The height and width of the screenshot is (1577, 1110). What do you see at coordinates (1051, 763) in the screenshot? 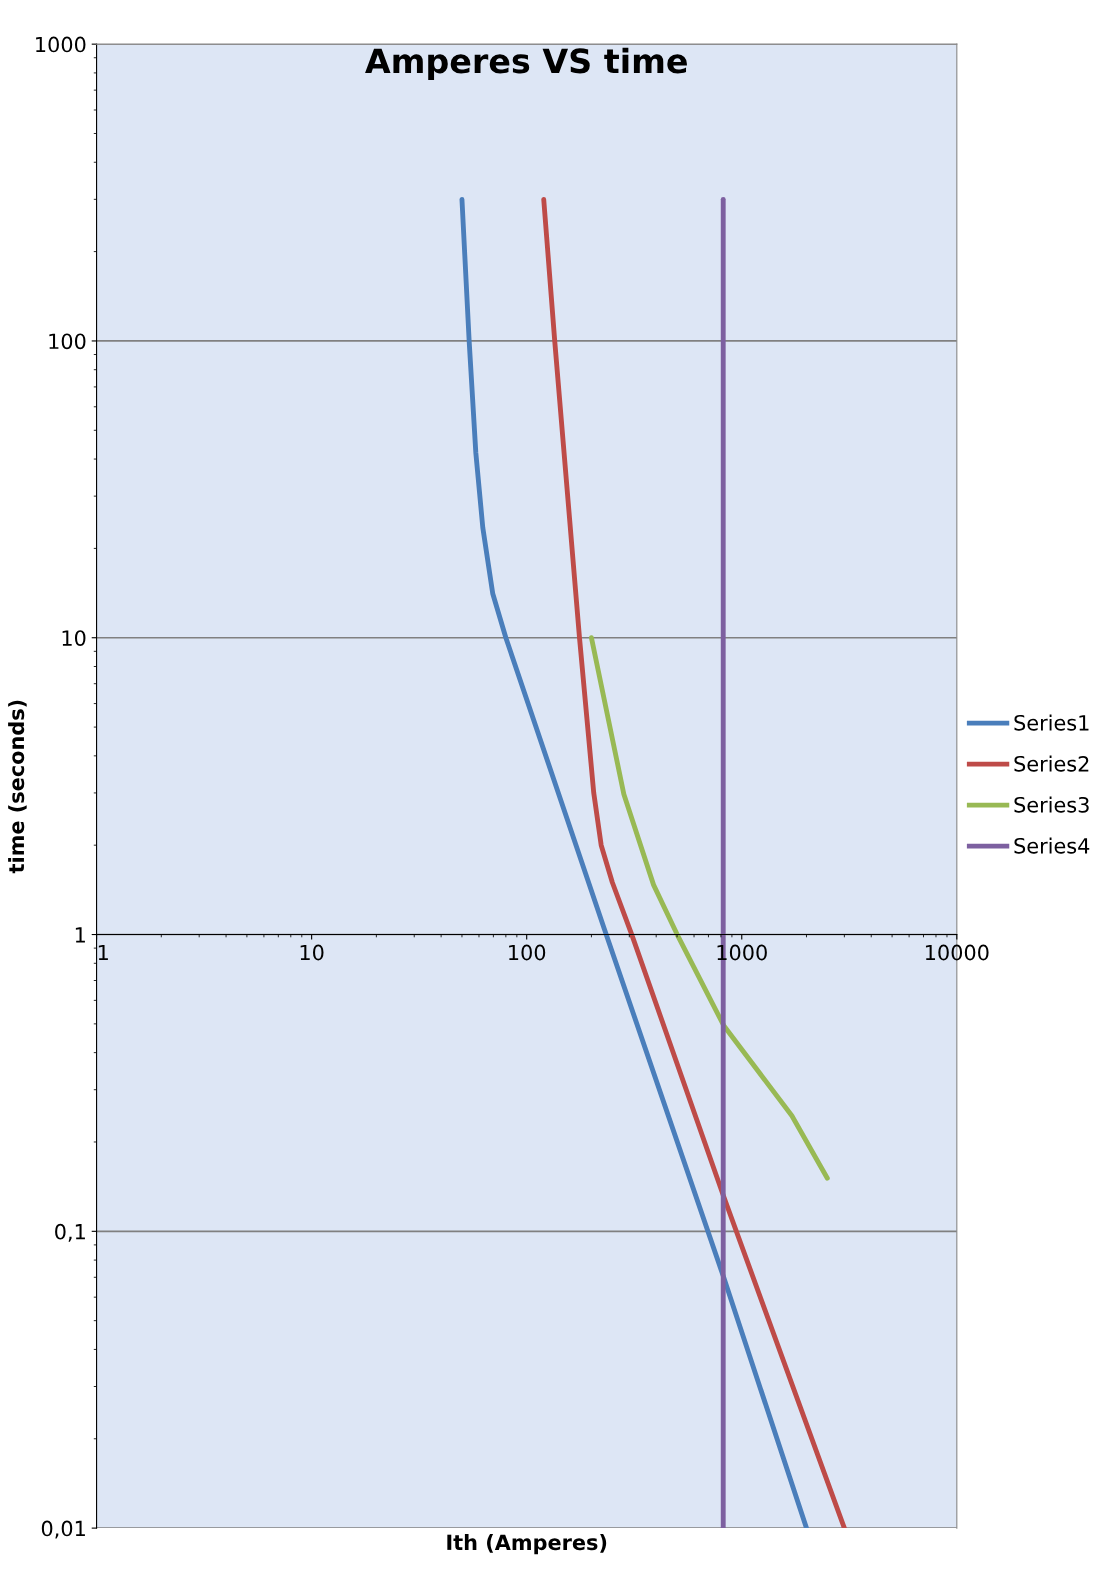
I see `legend-label: Series2` at bounding box center [1051, 763].